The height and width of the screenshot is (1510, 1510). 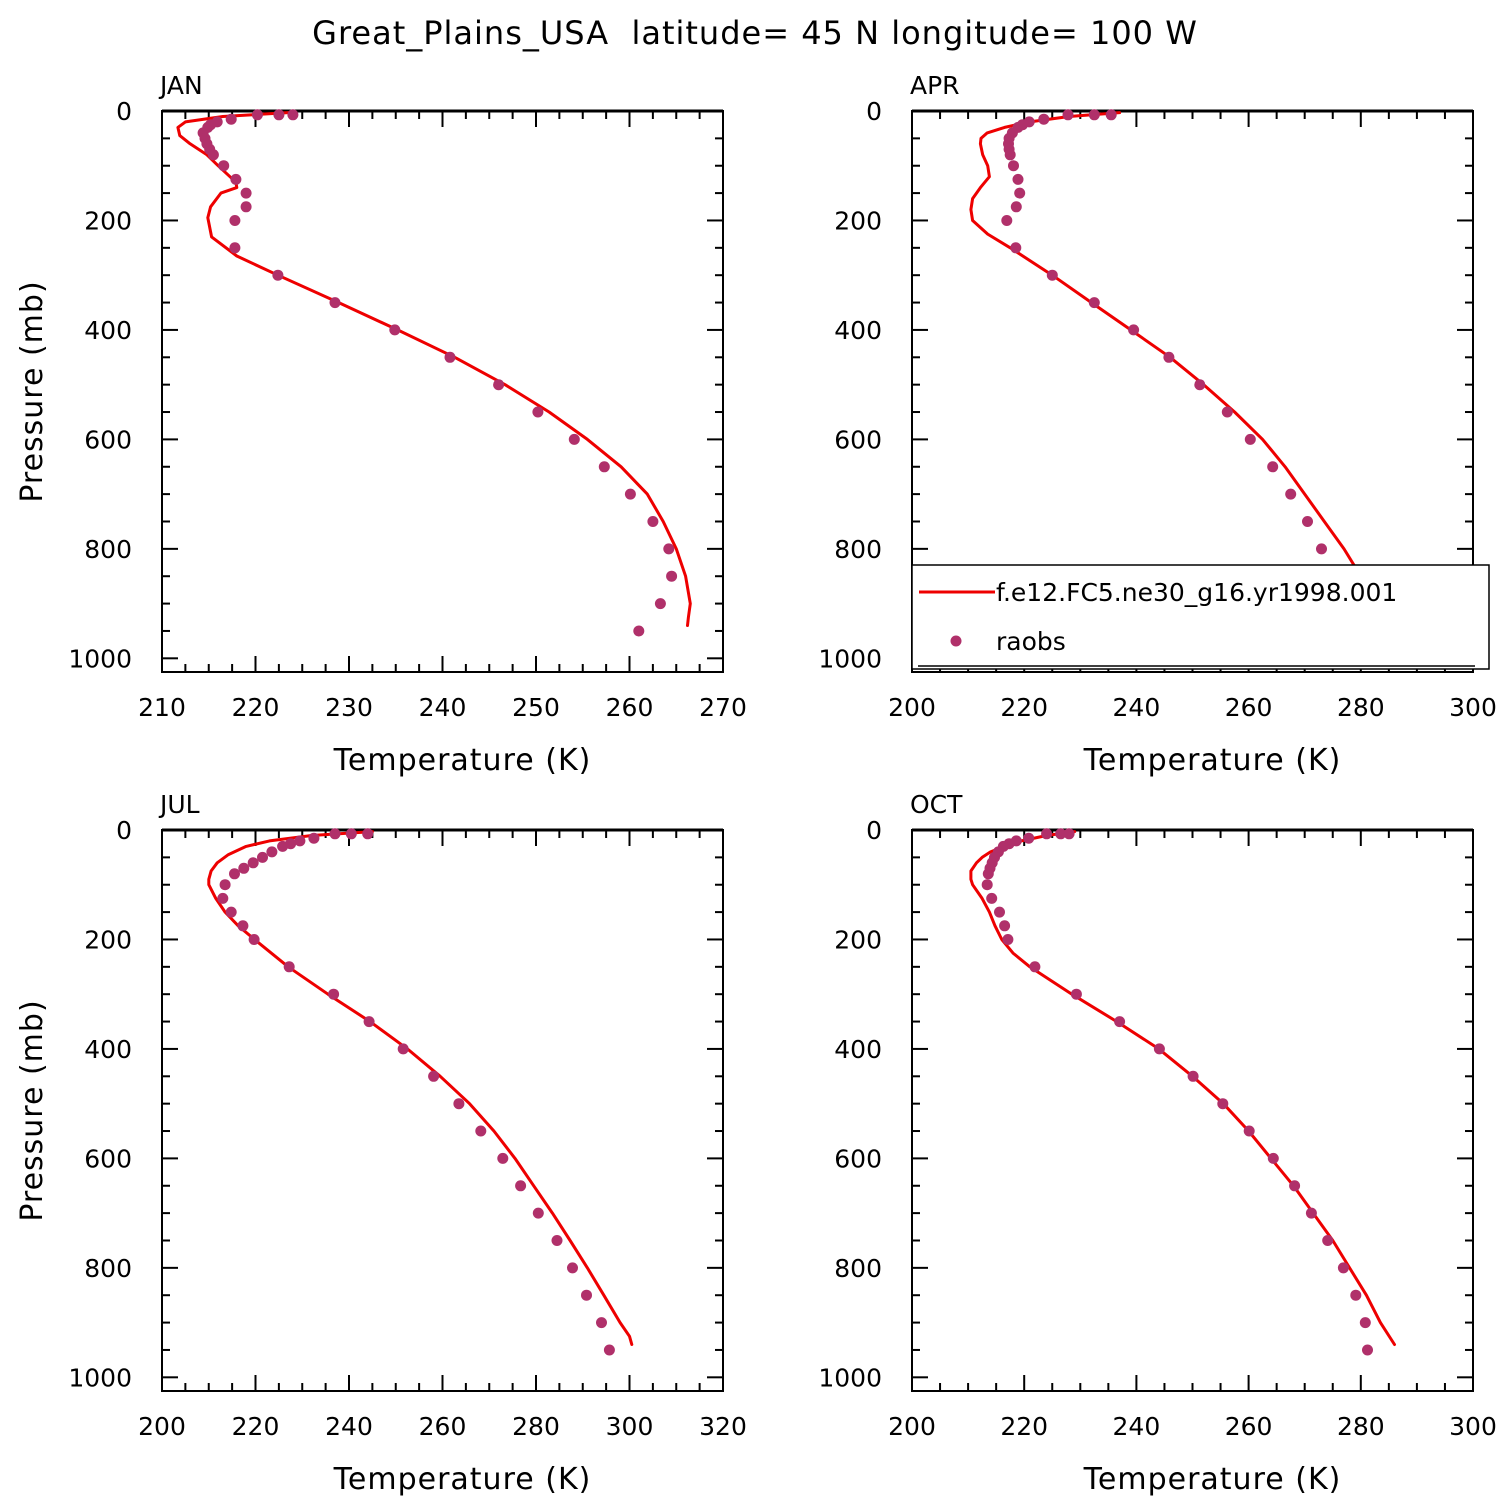 I want to click on legend-raobs-swatch, so click(x=956, y=641).